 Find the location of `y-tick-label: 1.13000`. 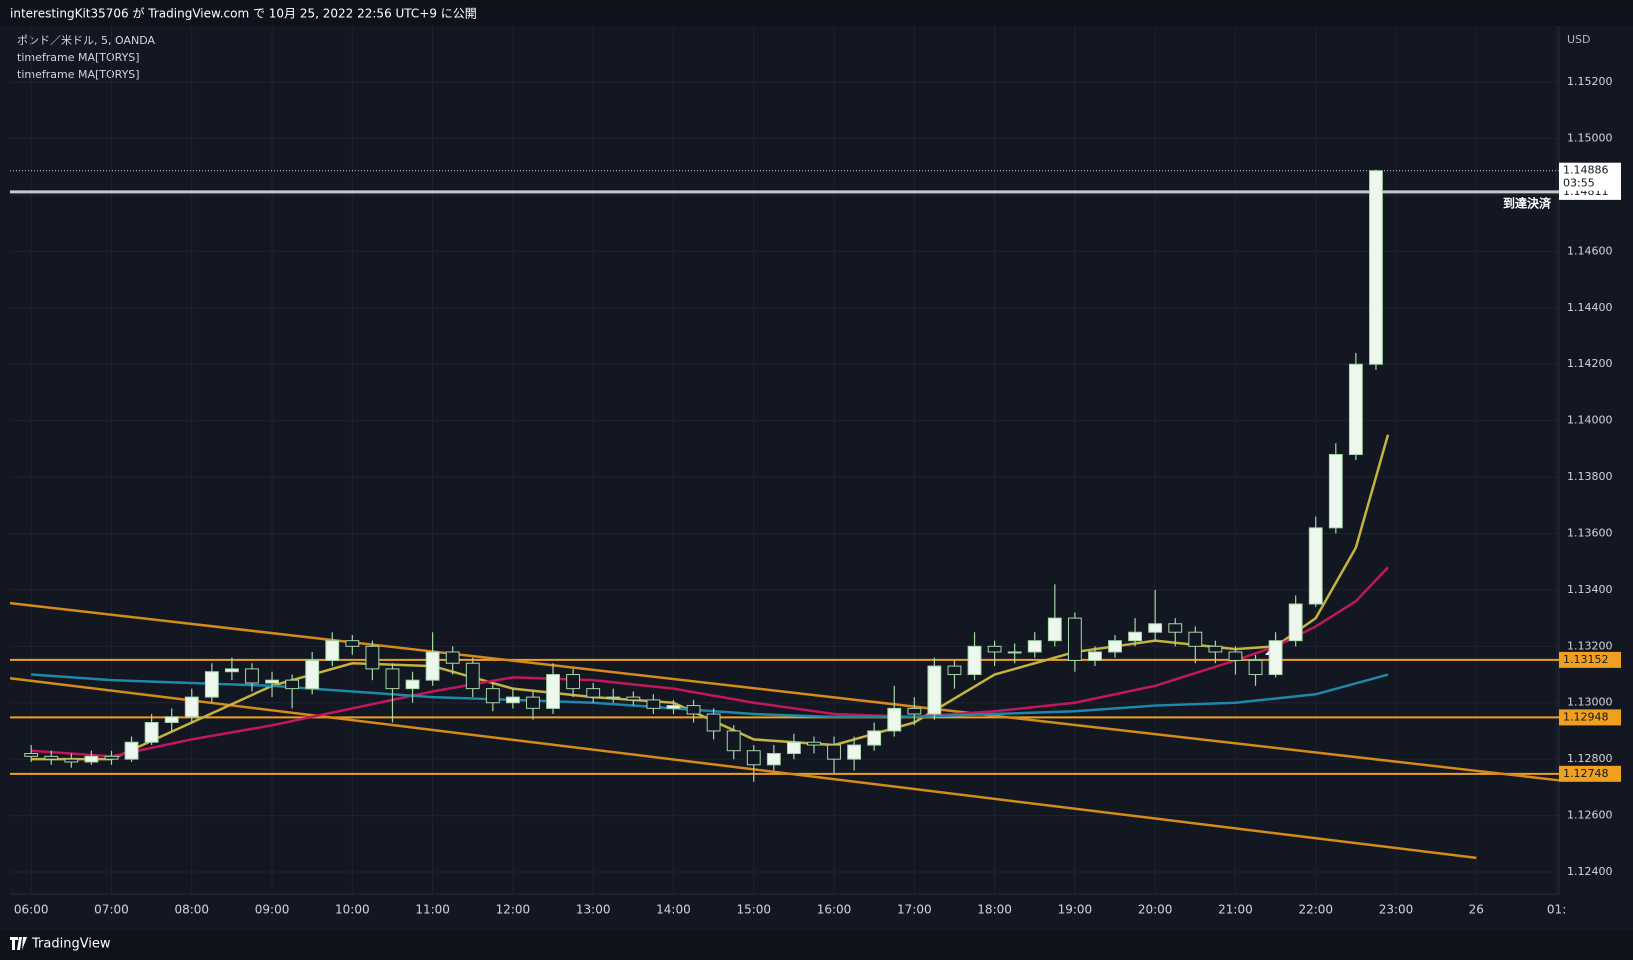

y-tick-label: 1.13000 is located at coordinates (1590, 702).